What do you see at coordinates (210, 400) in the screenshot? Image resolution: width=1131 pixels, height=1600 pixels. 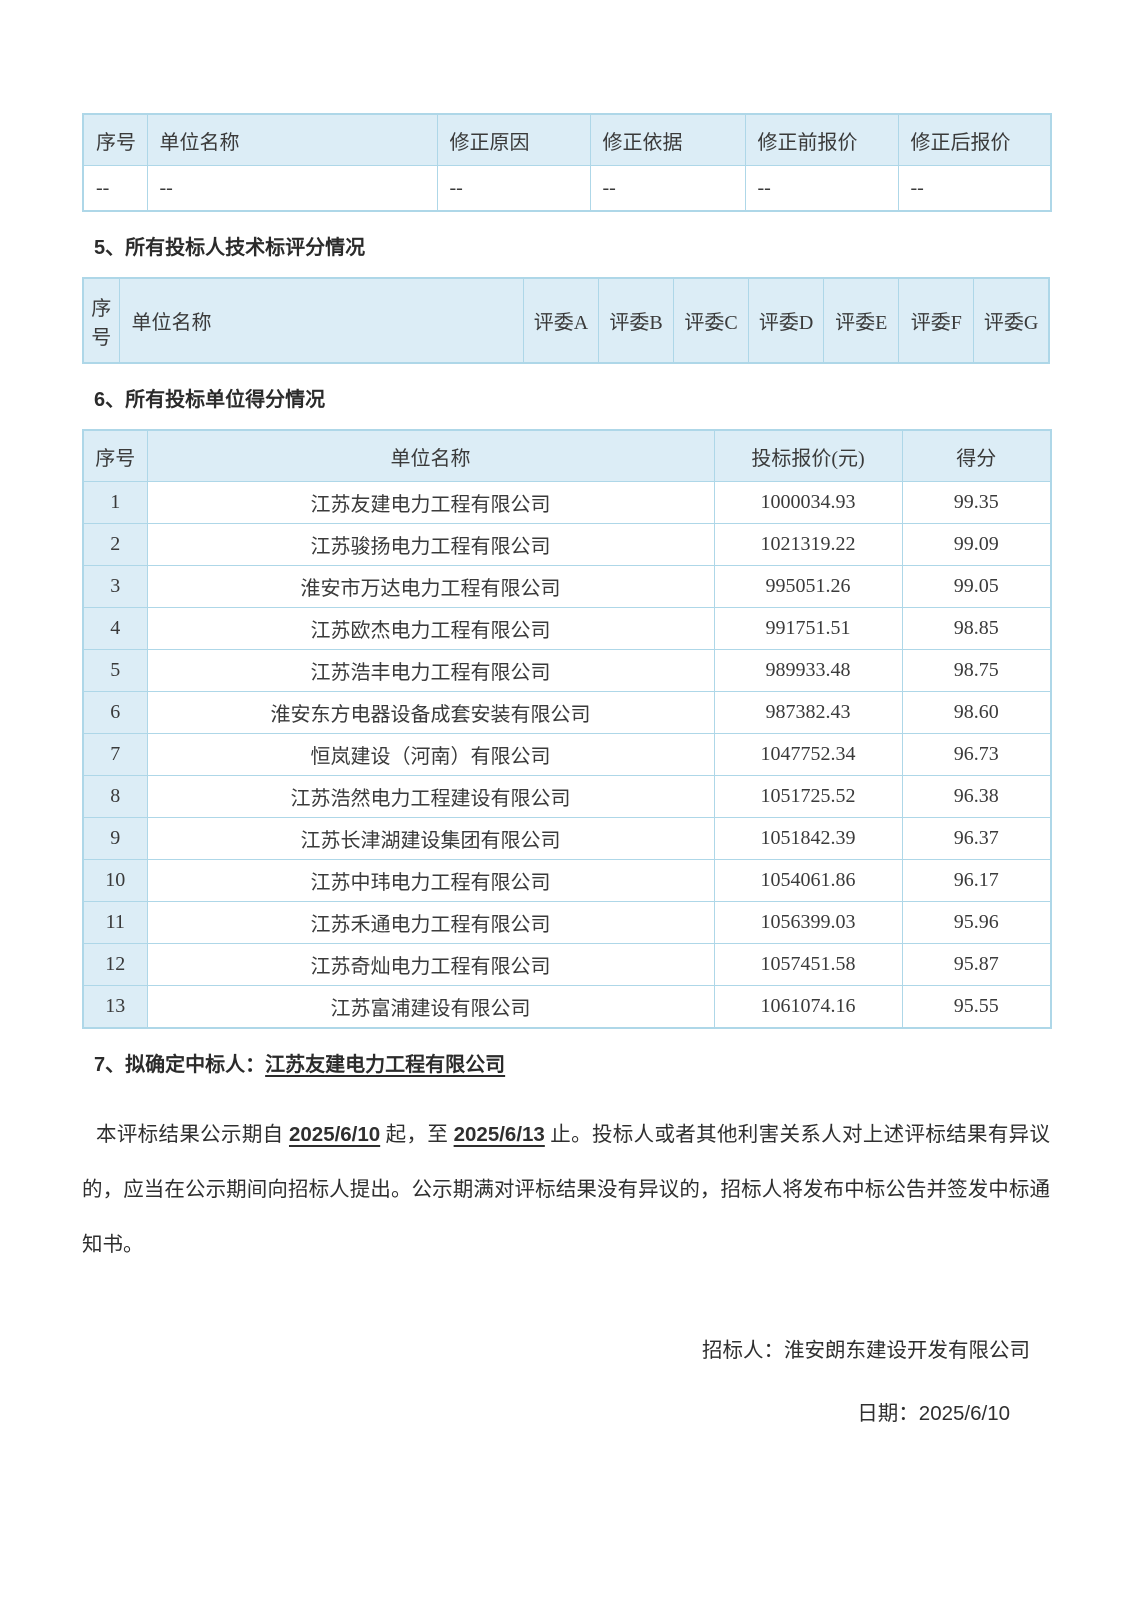 I see `section6-title: 6、所有投标单位得分情况` at bounding box center [210, 400].